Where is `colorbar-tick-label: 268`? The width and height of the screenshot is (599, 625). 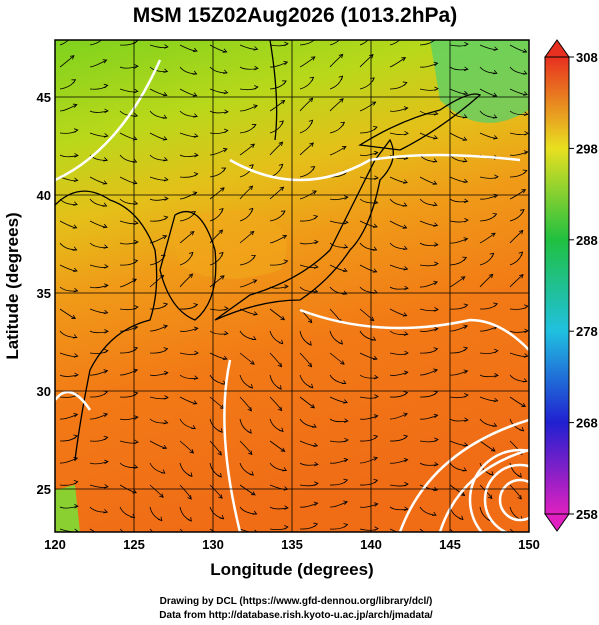 colorbar-tick-label: 268 is located at coordinates (587, 423).